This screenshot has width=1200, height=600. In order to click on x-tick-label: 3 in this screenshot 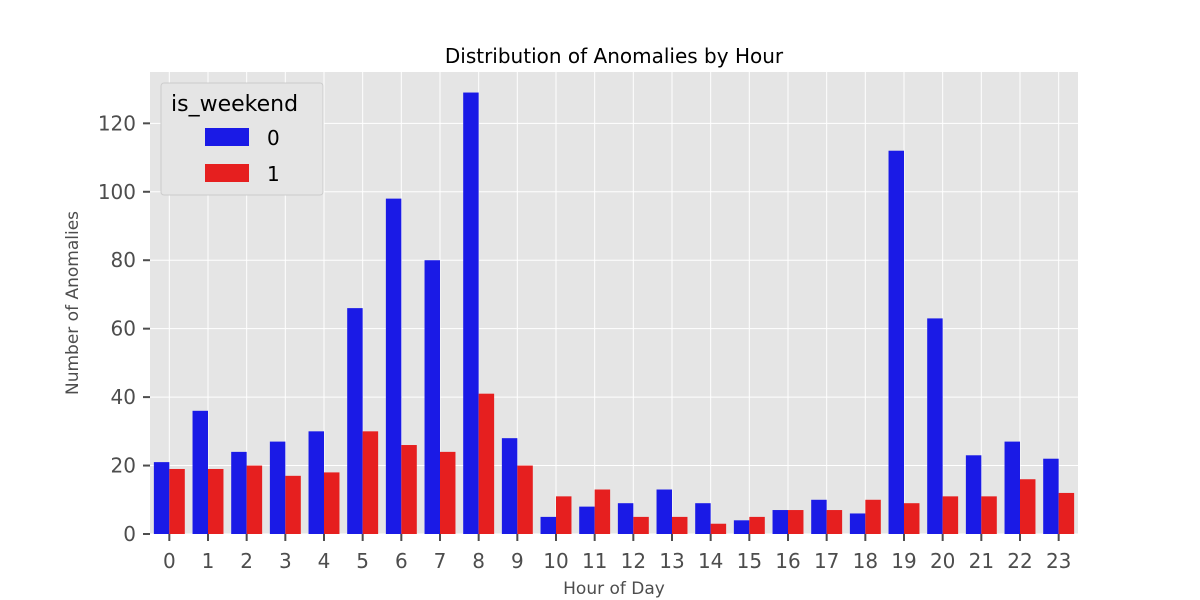, I will do `click(285, 561)`.